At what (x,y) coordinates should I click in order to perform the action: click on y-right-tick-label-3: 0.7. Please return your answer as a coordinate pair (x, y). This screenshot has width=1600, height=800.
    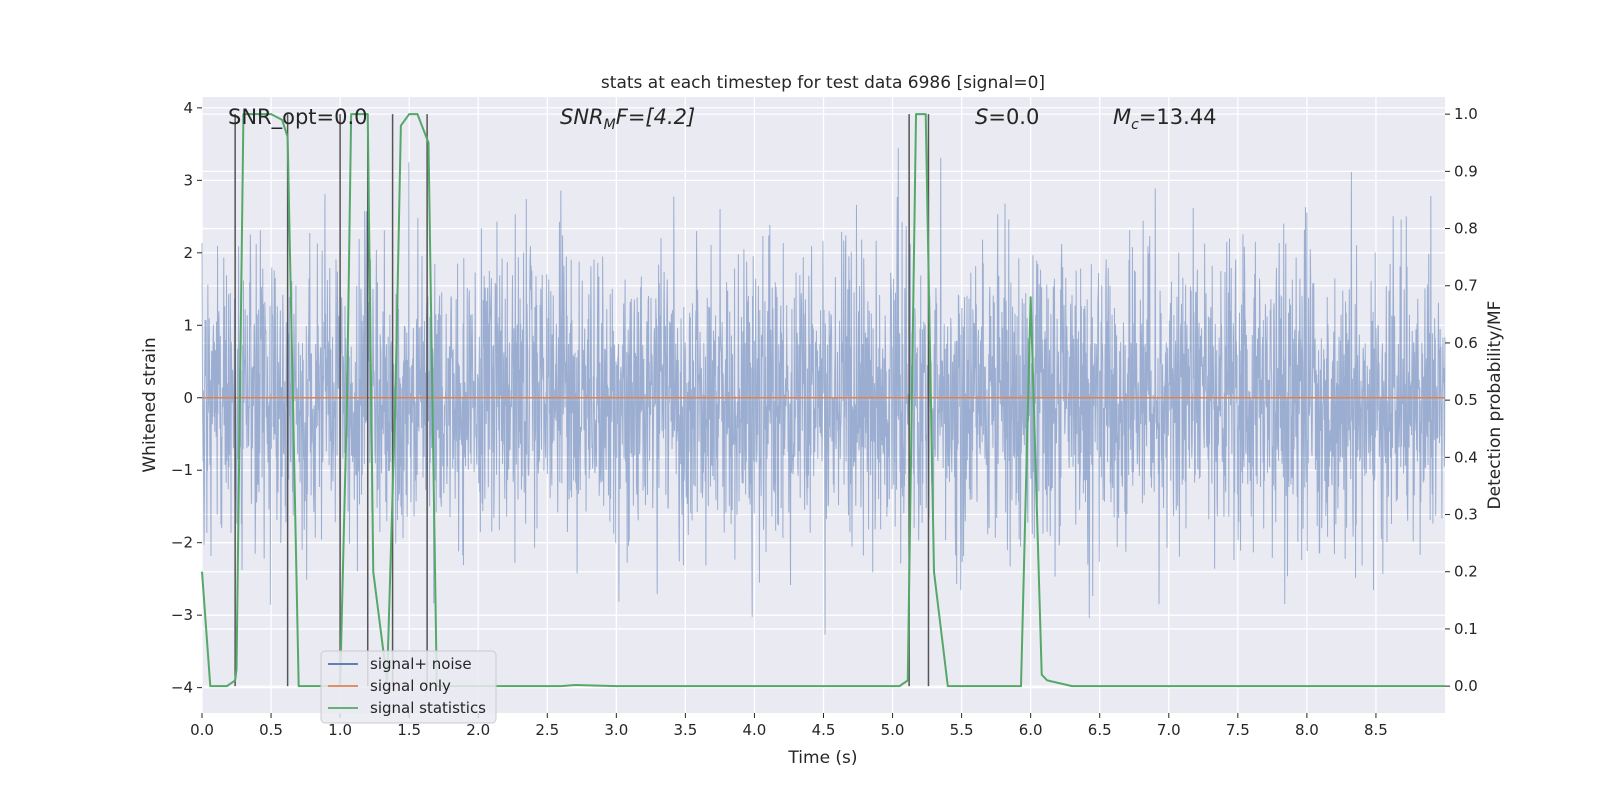
    Looking at the image, I should click on (1466, 286).